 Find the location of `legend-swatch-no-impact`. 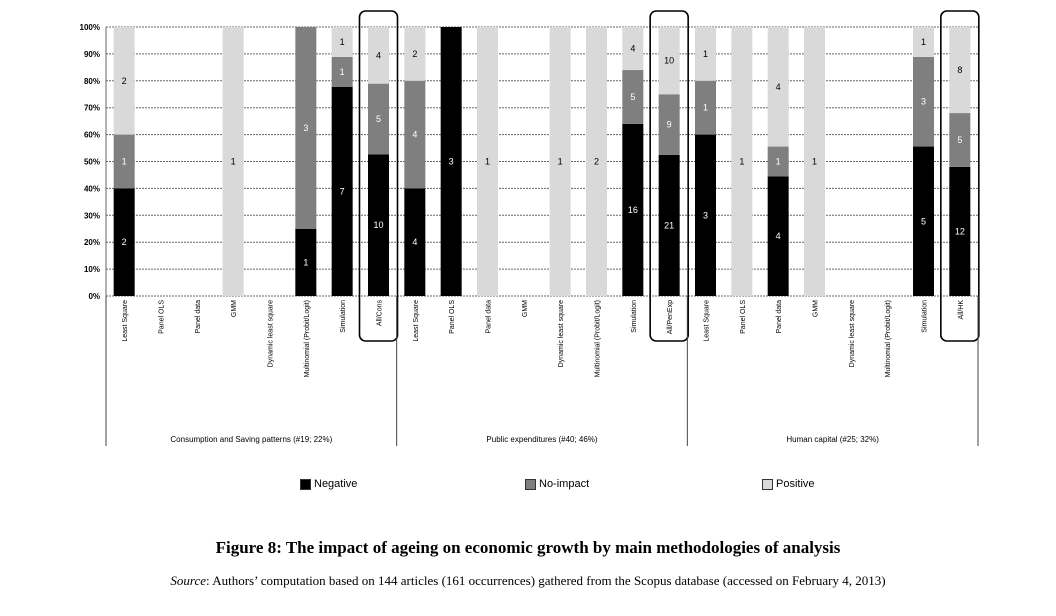

legend-swatch-no-impact is located at coordinates (530, 484).